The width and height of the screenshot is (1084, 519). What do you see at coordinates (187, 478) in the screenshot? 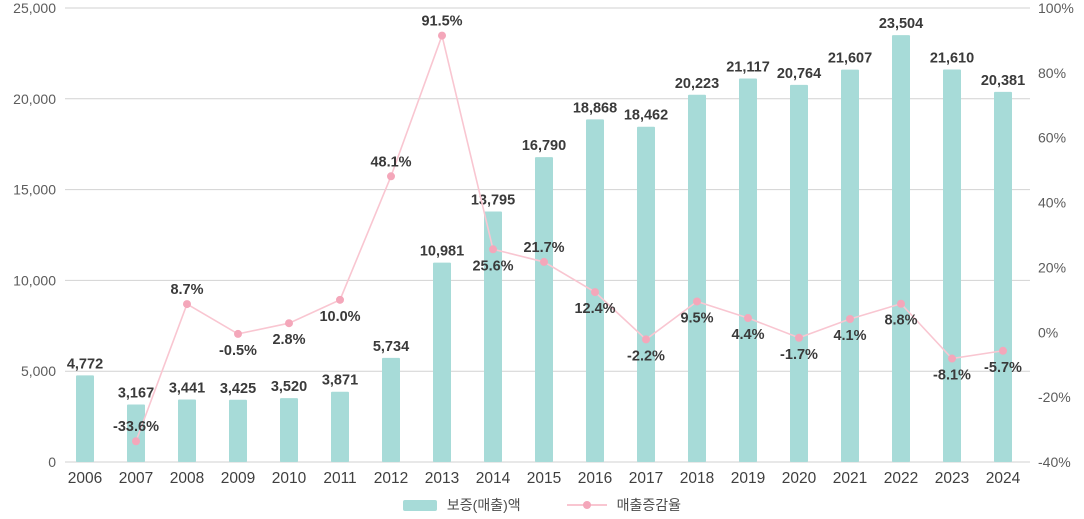
I see `x-axis-label: 2008` at bounding box center [187, 478].